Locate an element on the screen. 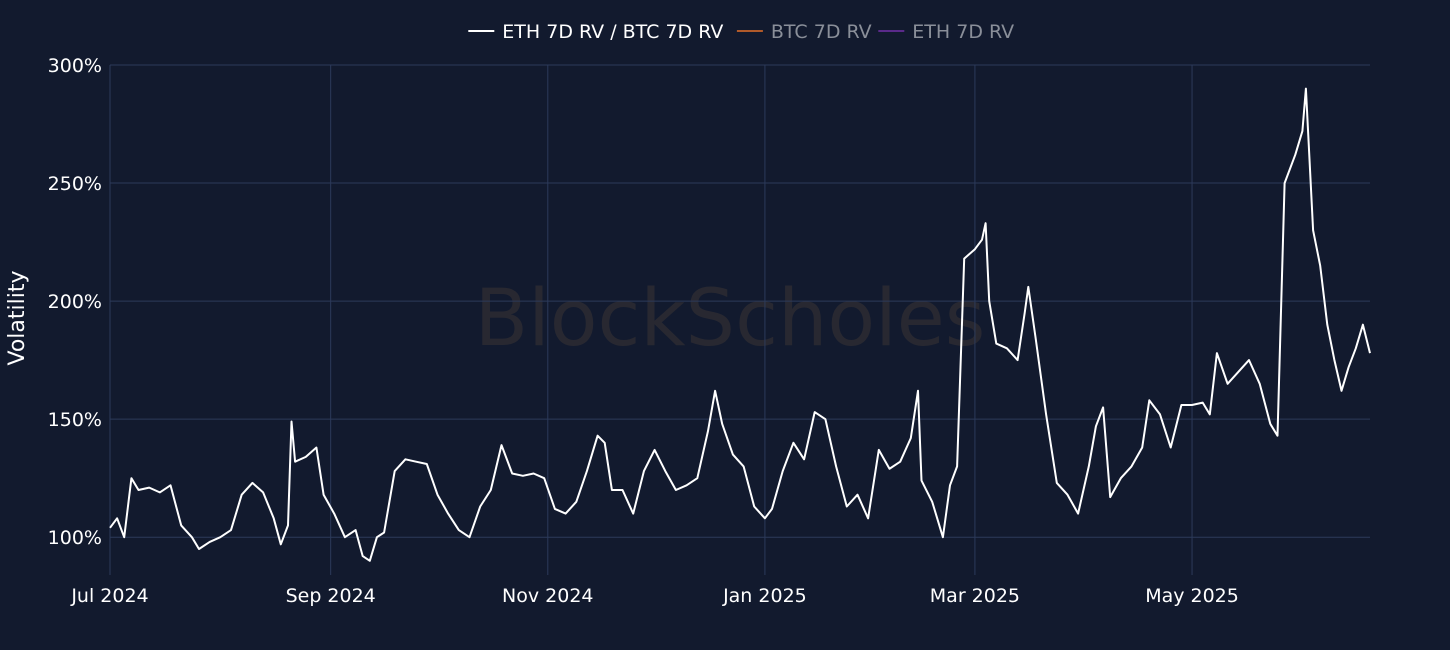 The width and height of the screenshot is (1450, 650). legend-item: BTC 7D RV is located at coordinates (804, 32).